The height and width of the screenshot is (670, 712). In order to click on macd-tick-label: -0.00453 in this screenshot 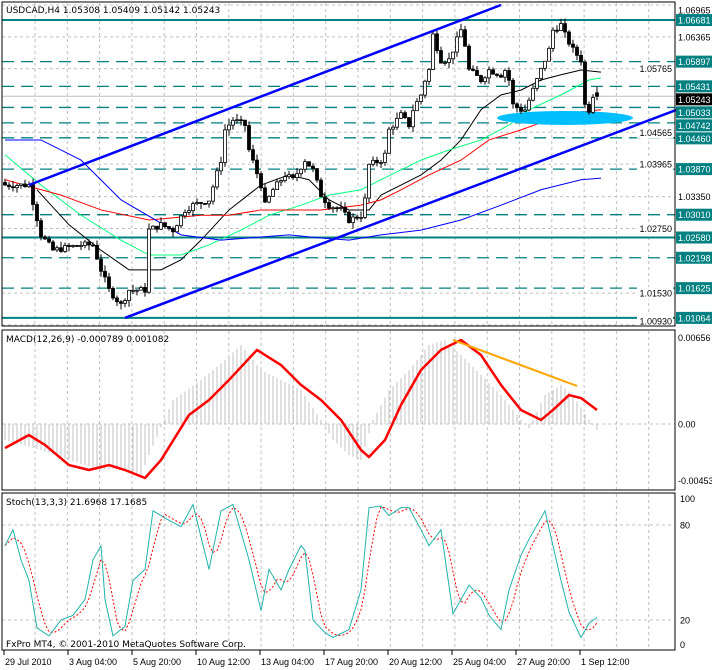, I will do `click(695, 481)`.